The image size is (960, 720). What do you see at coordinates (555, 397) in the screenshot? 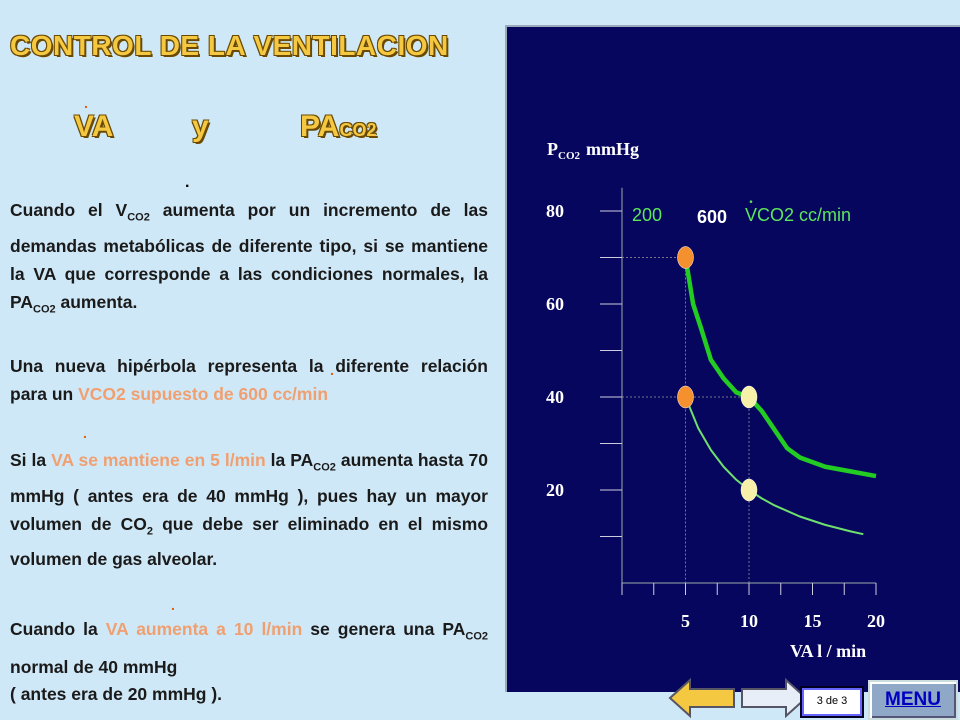
I see `y-tick-label: 40` at bounding box center [555, 397].